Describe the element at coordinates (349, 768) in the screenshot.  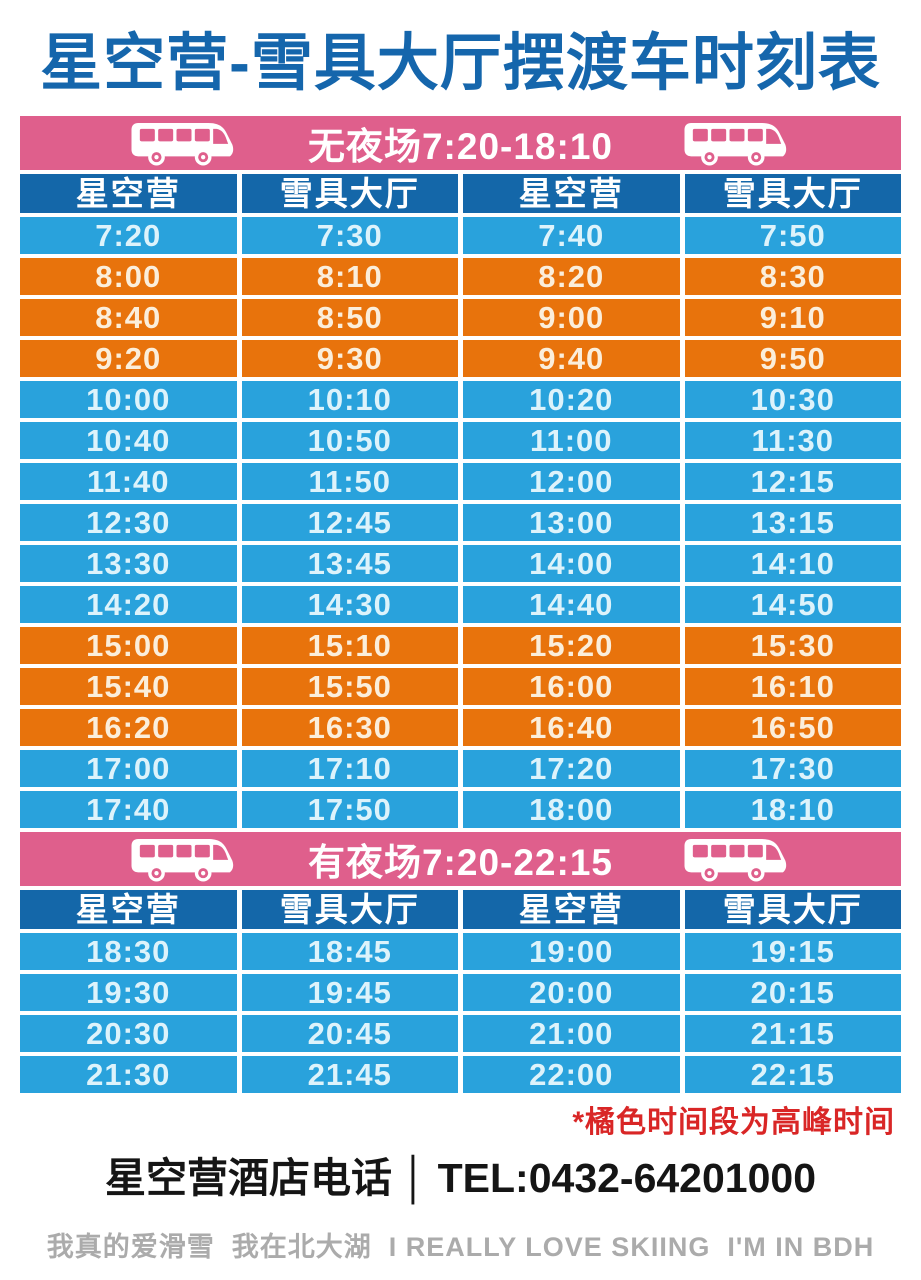
I see `time-cell: 17:10` at that location.